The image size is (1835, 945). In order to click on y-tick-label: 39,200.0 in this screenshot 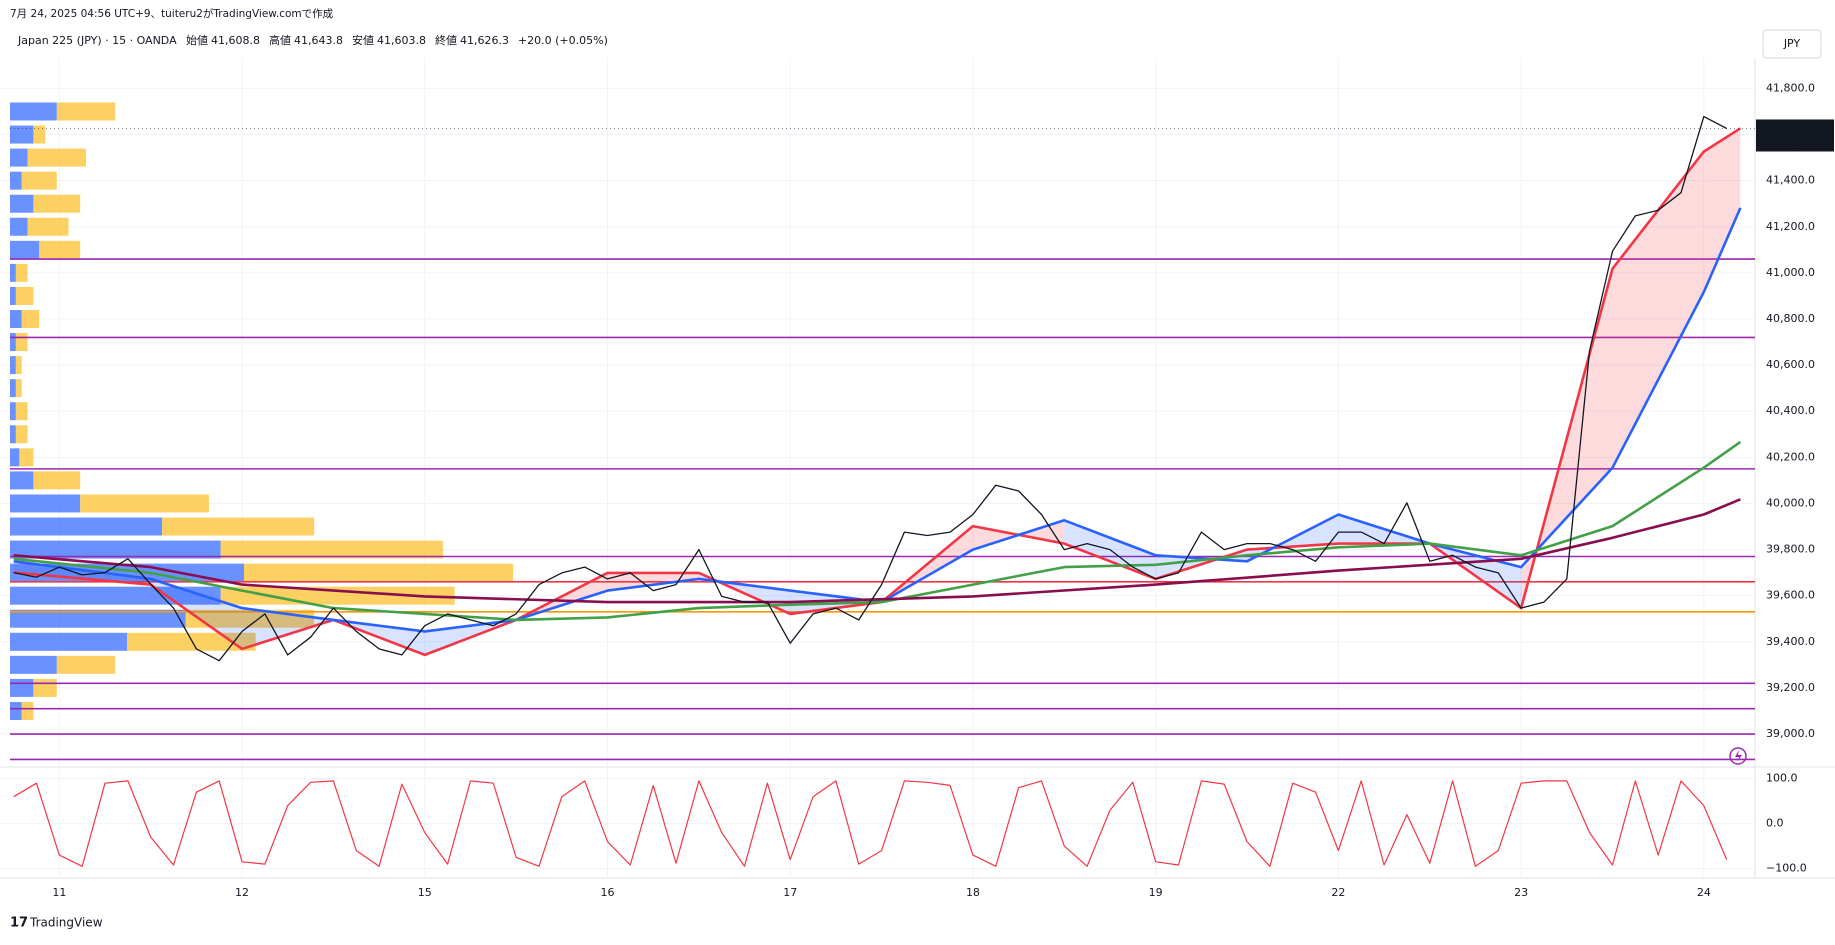, I will do `click(1790, 687)`.